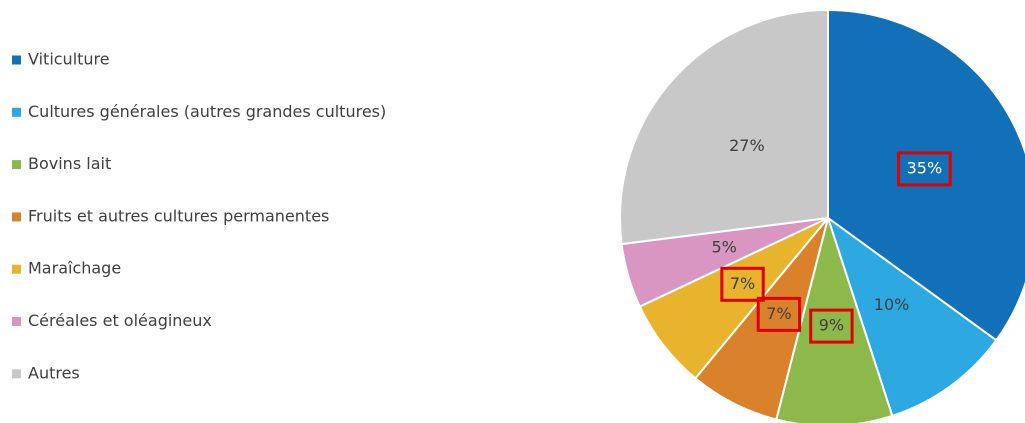 This screenshot has height=423, width=1025. What do you see at coordinates (120, 320) in the screenshot?
I see `legend-label: Céréales et oléagineux` at bounding box center [120, 320].